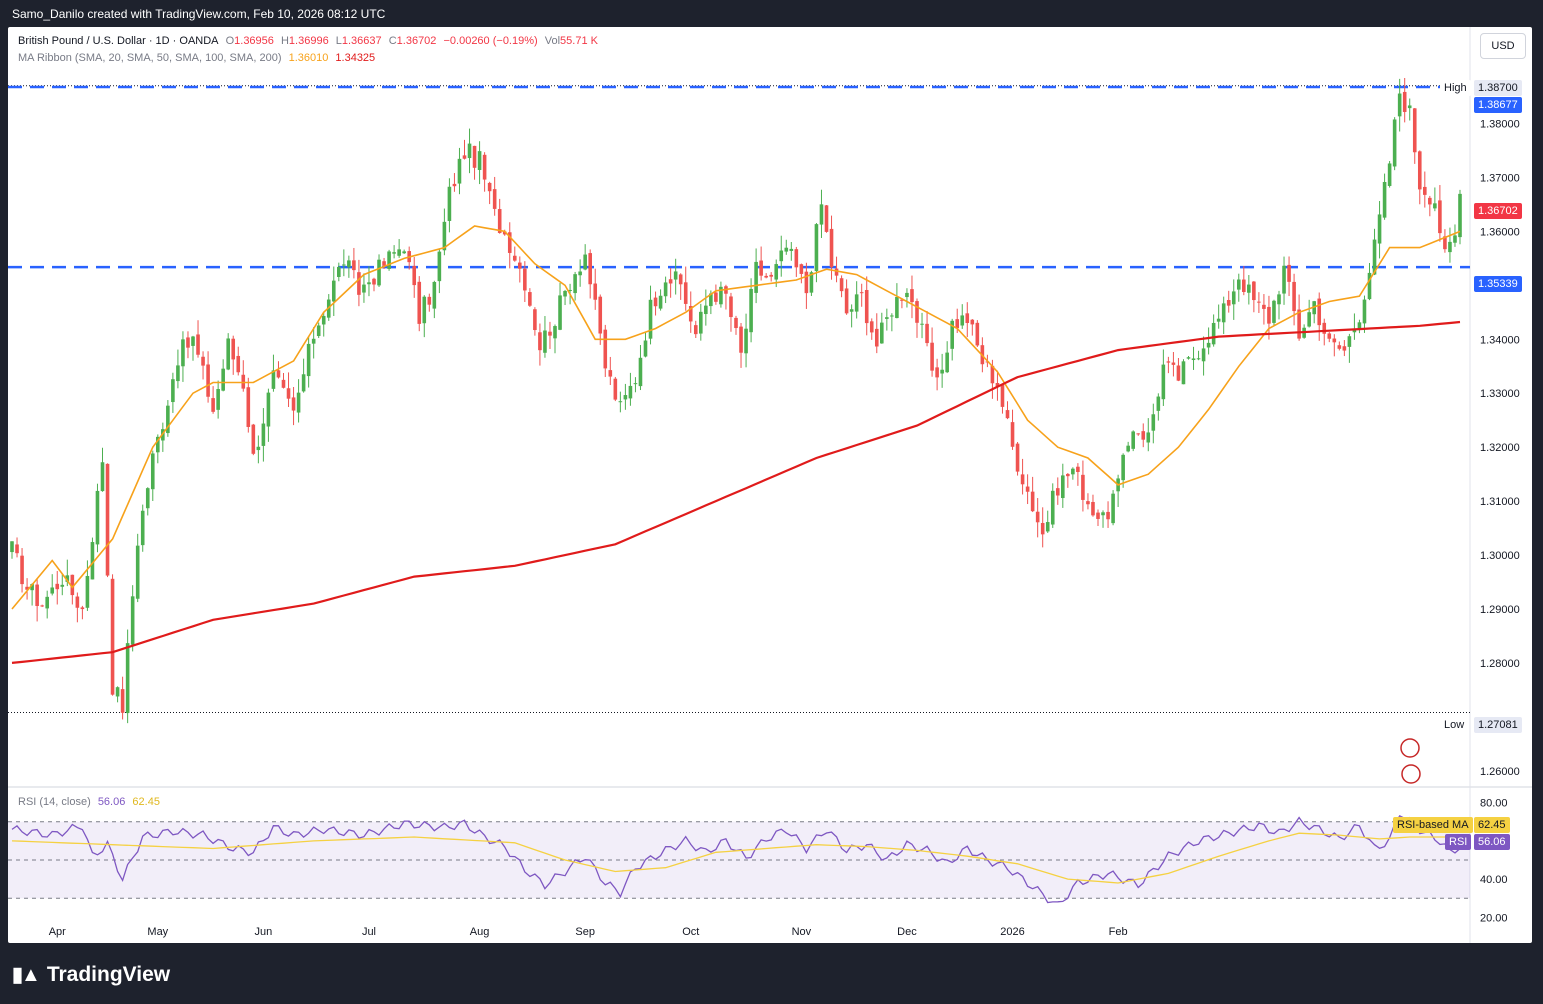 The width and height of the screenshot is (1543, 1004). Describe the element at coordinates (1498, 211) in the screenshot. I see `last-price-tag: 1.36702` at that location.